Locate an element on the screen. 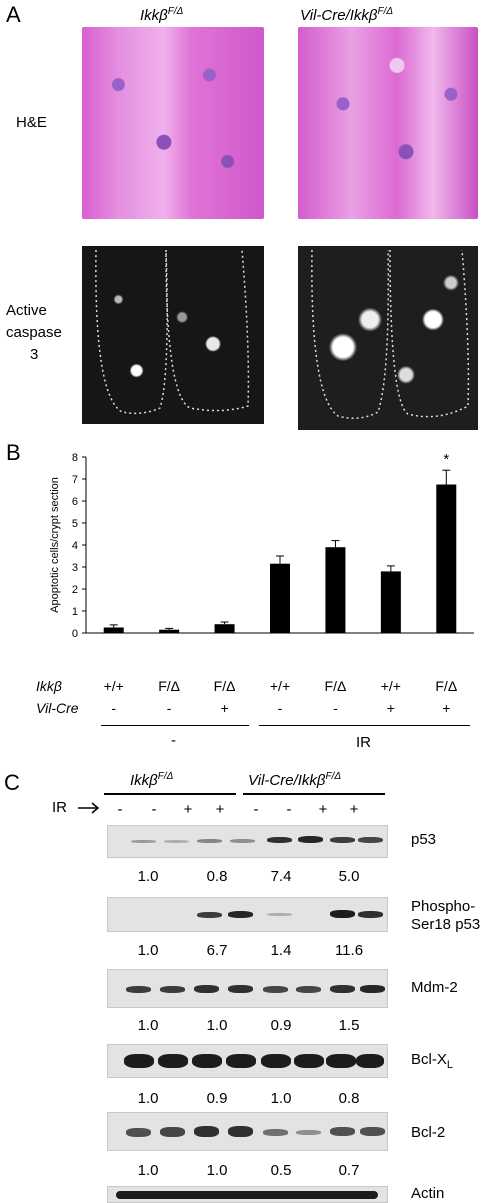  group-line-ir is located at coordinates (364, 725).